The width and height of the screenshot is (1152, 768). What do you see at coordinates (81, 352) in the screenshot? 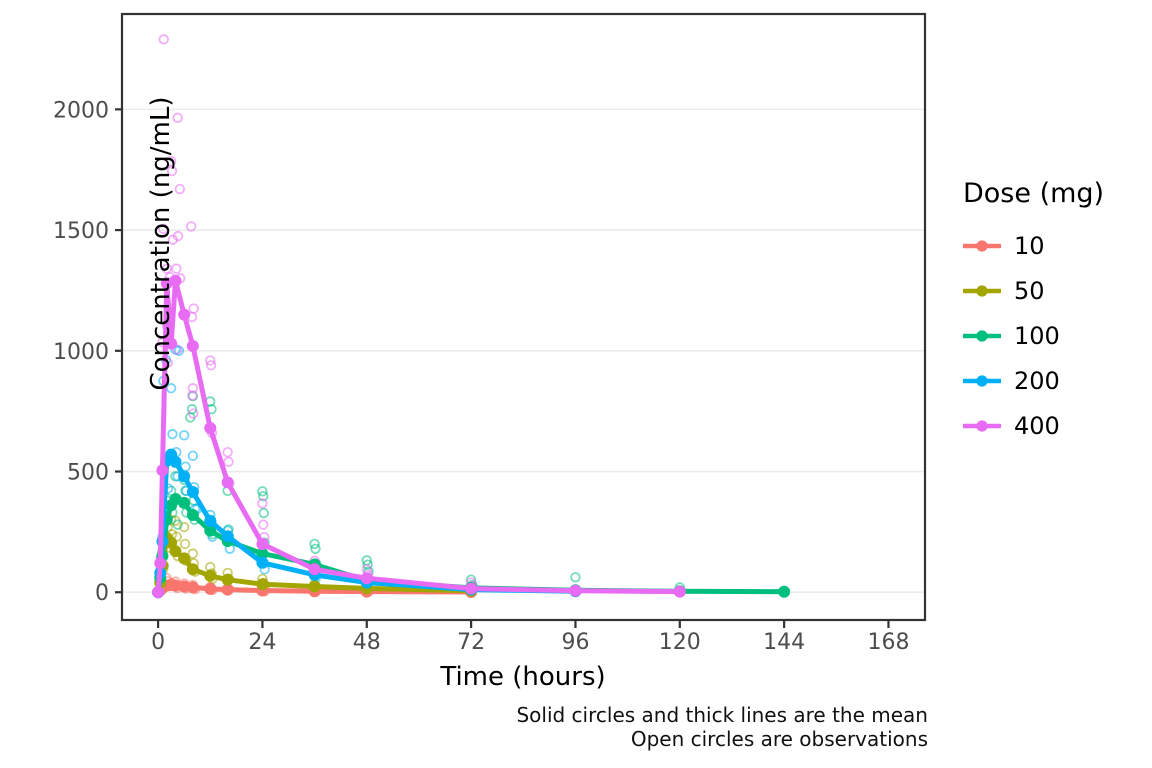
I see `y-tick-label-1000: 1000` at bounding box center [81, 352].